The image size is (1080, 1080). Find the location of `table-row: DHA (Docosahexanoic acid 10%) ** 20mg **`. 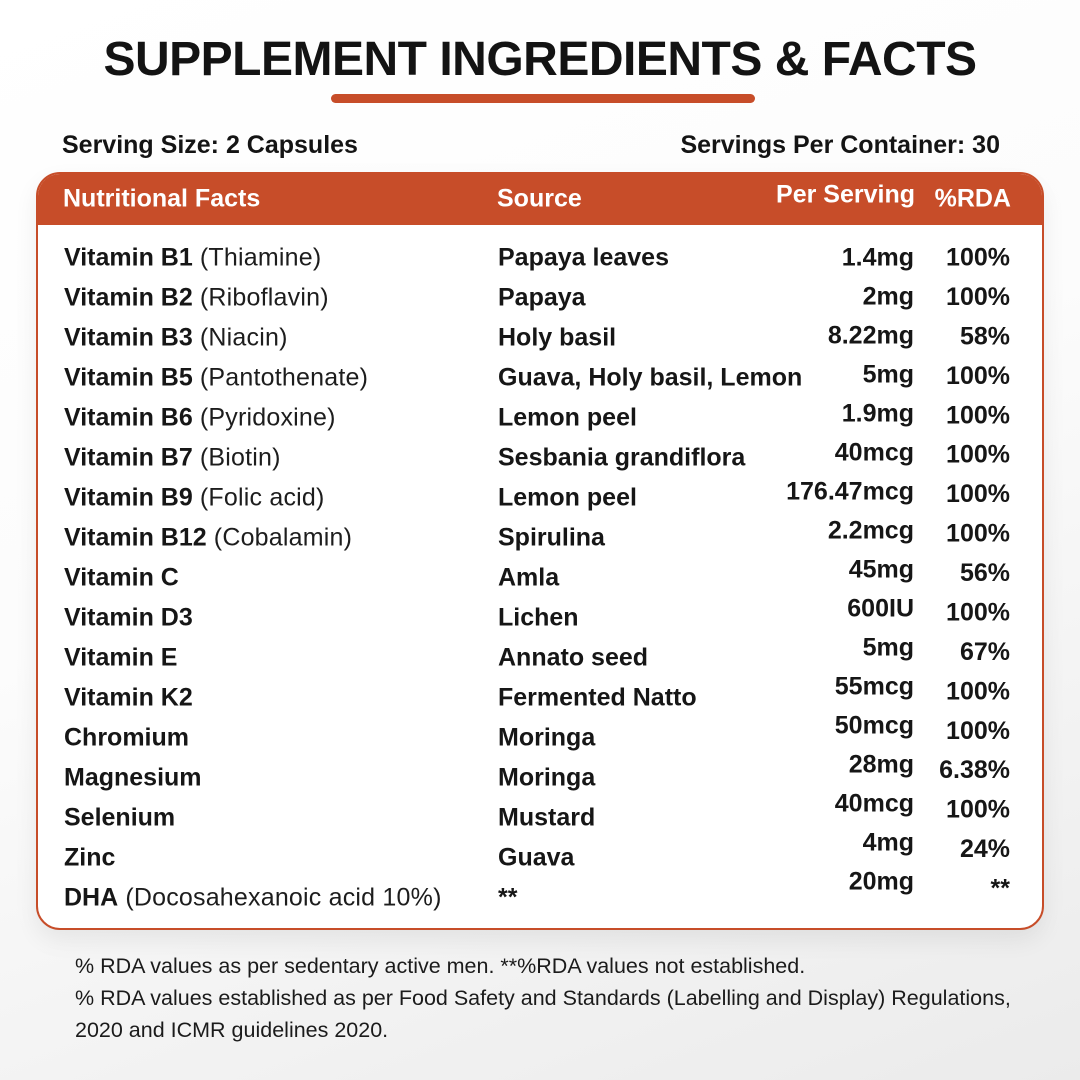

table-row: DHA (Docosahexanoic acid 10%) ** 20mg ** is located at coordinates (540, 893).